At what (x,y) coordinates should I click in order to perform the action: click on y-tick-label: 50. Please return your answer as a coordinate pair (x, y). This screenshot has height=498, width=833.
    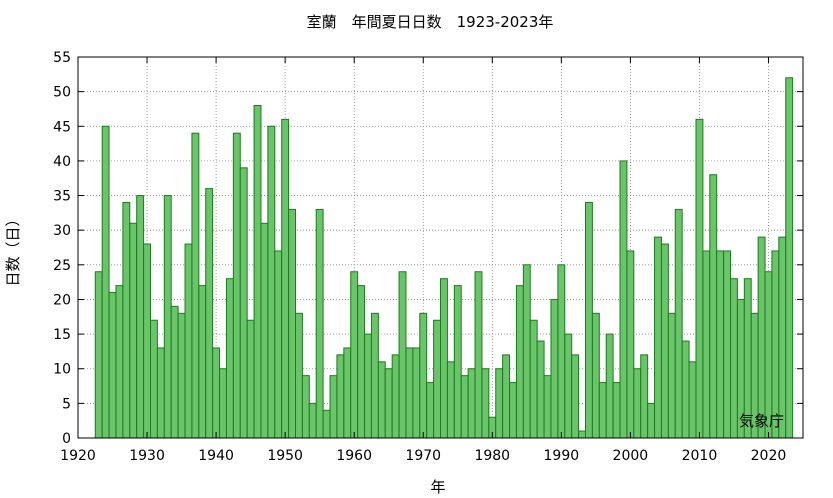
    Looking at the image, I should click on (62, 93).